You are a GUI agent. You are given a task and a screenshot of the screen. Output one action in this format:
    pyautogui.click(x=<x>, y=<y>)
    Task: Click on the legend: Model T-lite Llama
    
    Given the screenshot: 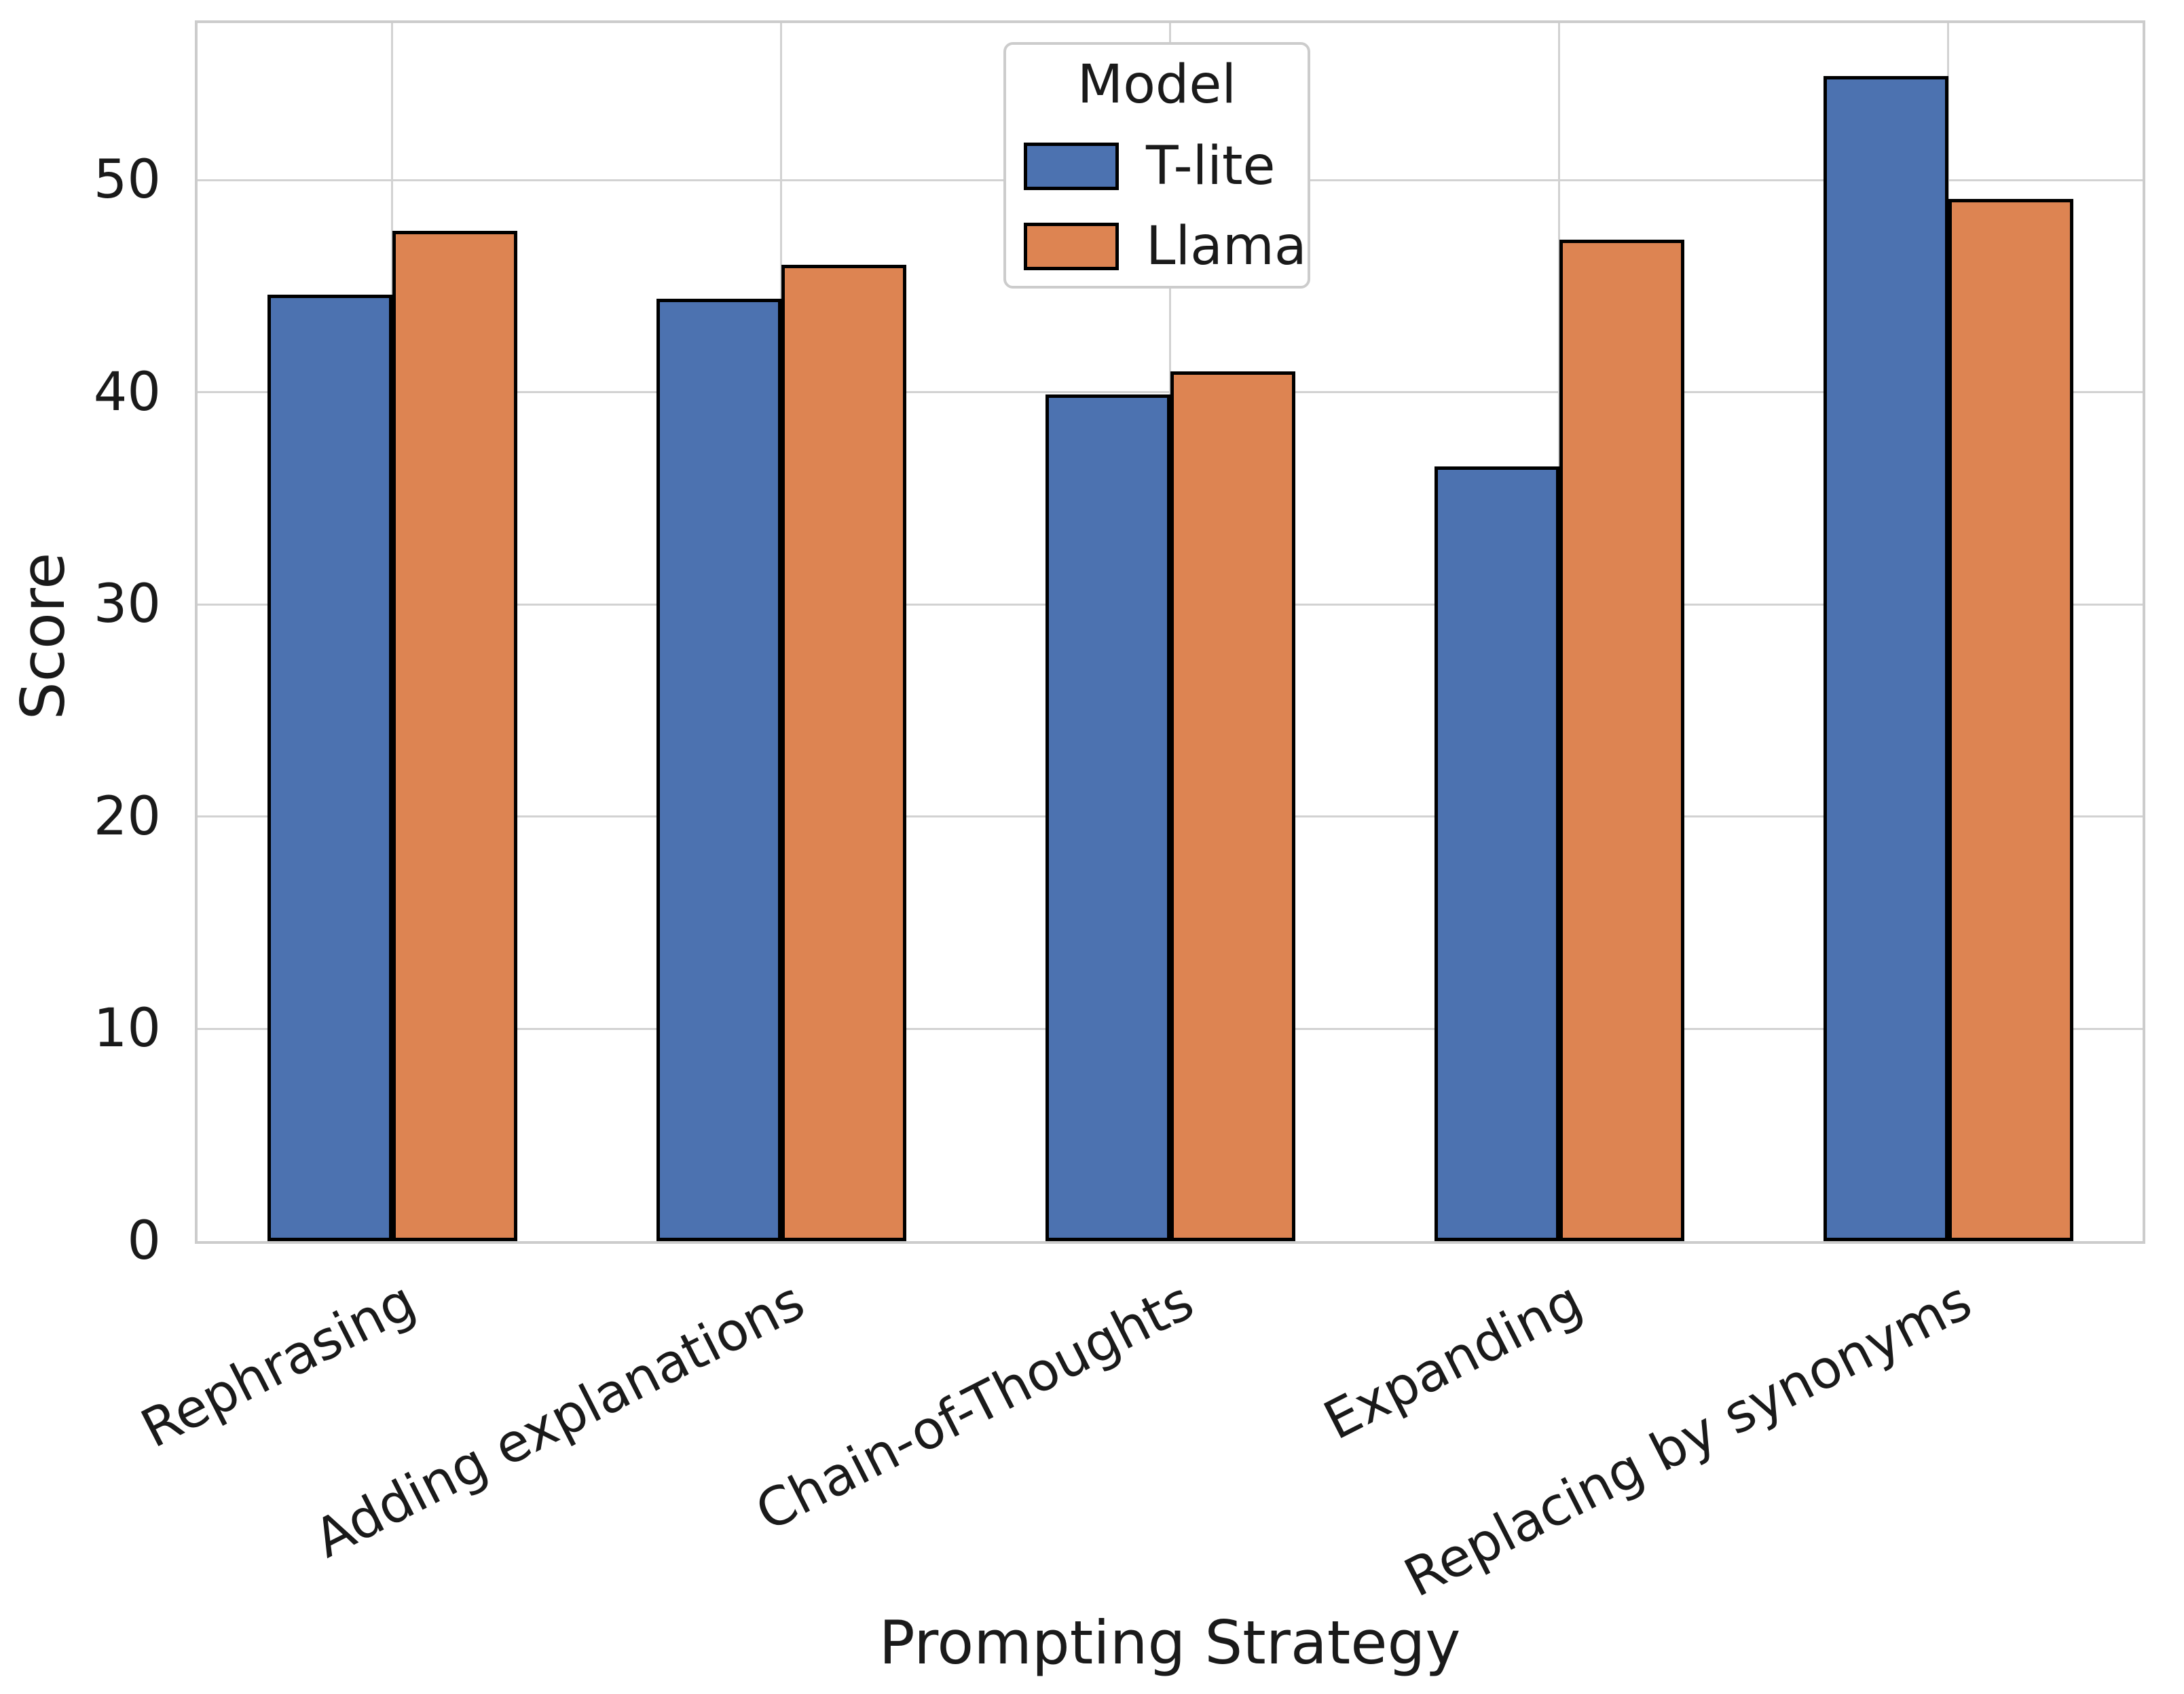 What is the action you would take?
    pyautogui.click(x=1156, y=165)
    